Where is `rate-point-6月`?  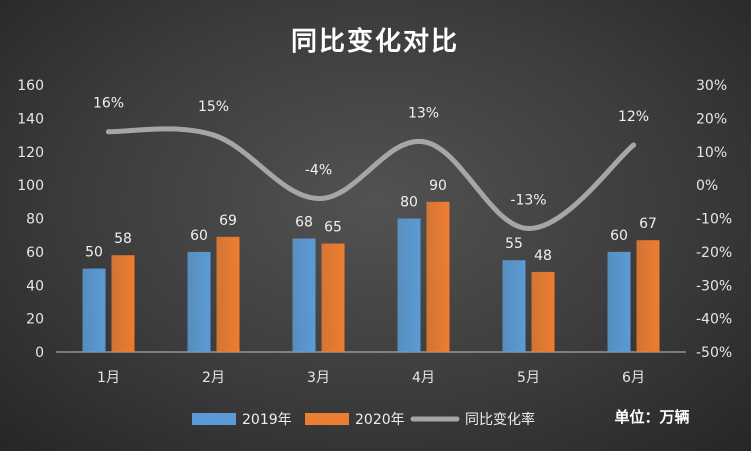 rate-point-6月 is located at coordinates (633, 145).